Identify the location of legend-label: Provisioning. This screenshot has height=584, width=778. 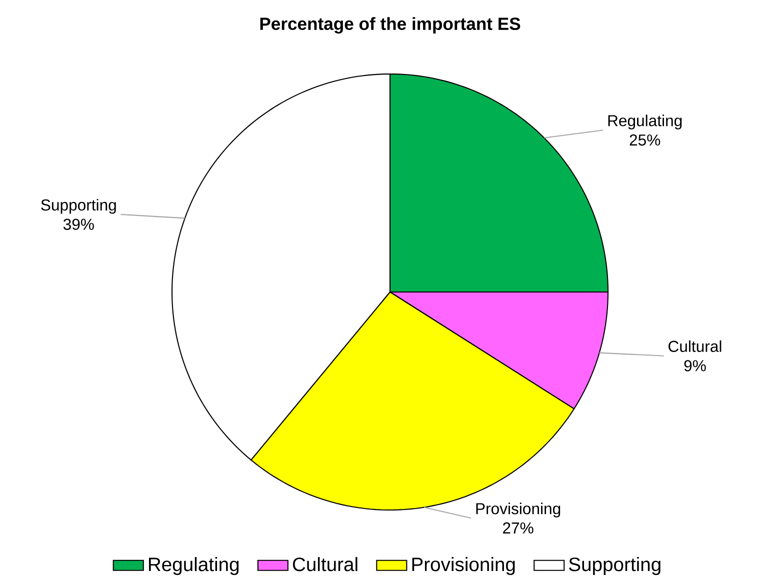
(463, 566).